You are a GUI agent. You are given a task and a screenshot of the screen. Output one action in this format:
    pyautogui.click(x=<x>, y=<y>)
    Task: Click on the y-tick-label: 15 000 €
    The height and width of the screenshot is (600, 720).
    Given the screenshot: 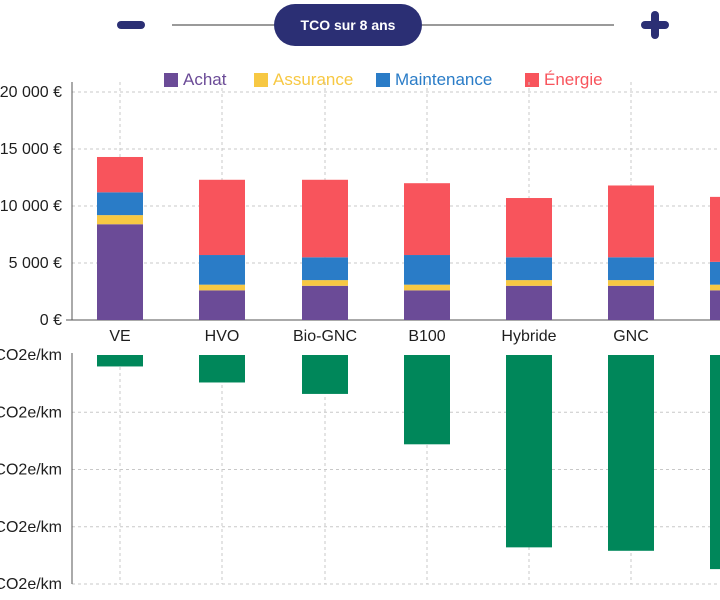 What is the action you would take?
    pyautogui.click(x=31, y=149)
    